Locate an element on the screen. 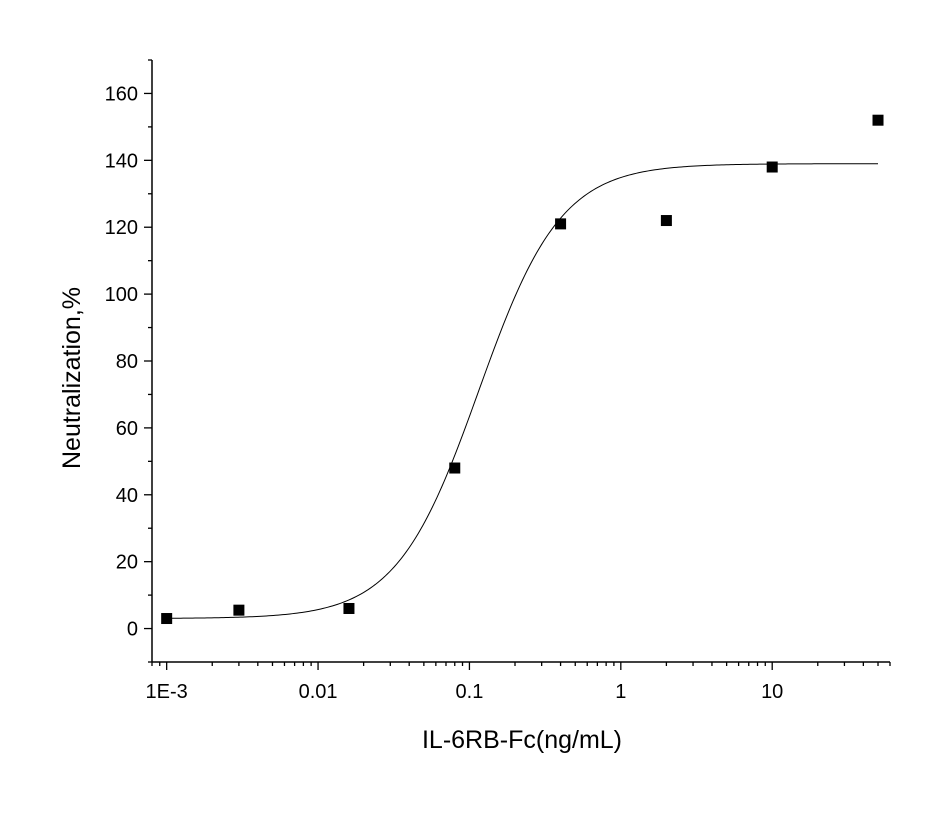 The width and height of the screenshot is (946, 817). y-tick-label: 120 is located at coordinates (121, 228).